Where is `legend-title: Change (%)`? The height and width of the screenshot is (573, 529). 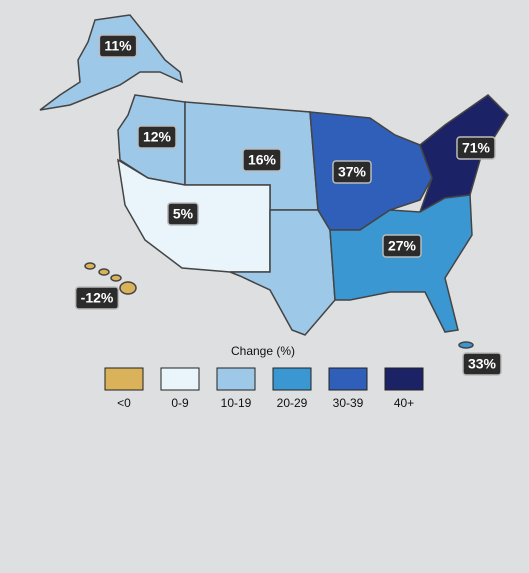 legend-title: Change (%) is located at coordinates (263, 351).